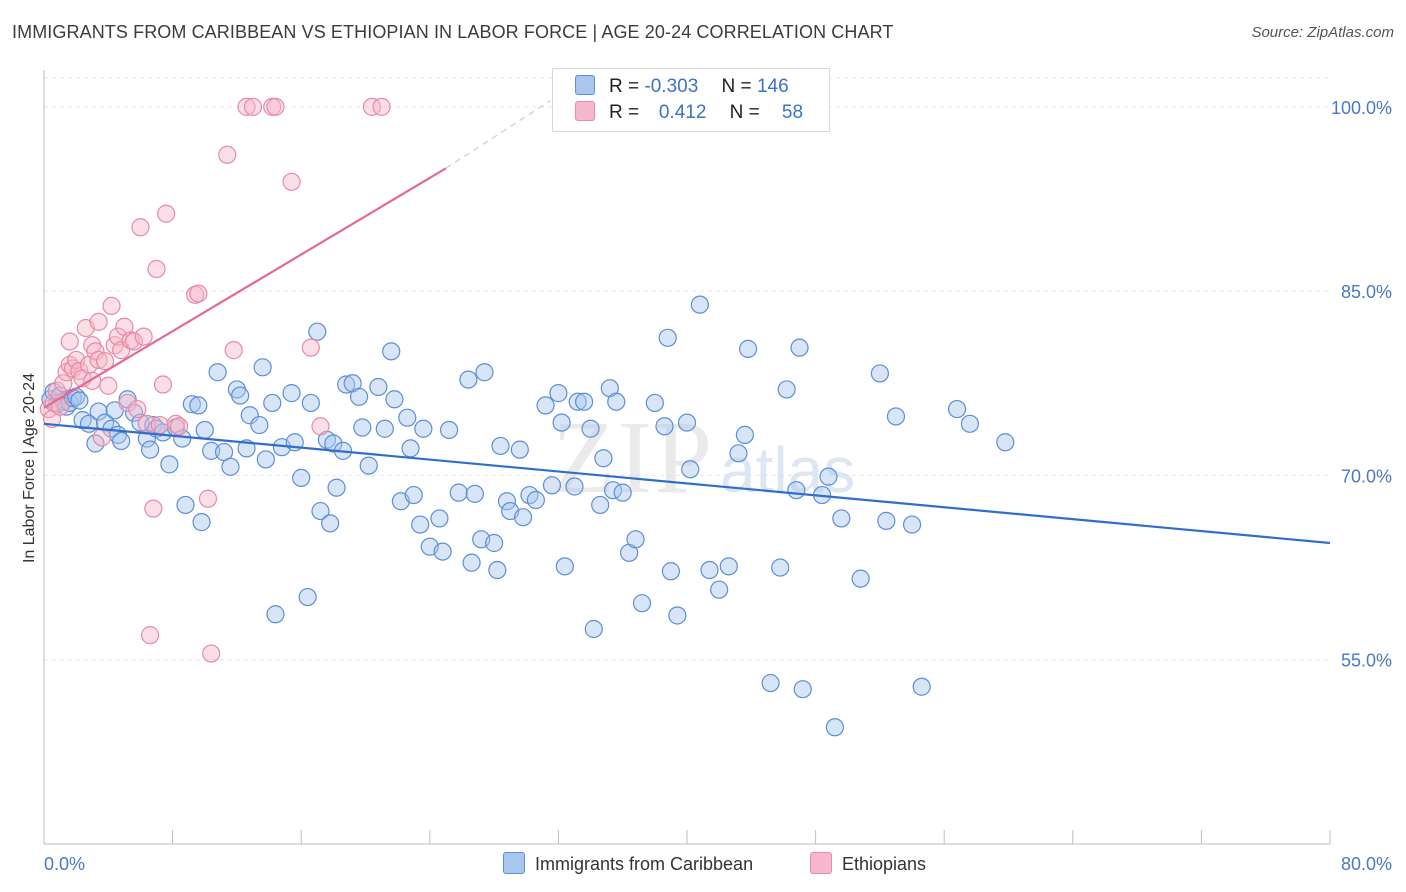 The image size is (1406, 892). What do you see at coordinates (1366, 661) in the screenshot?
I see `y-tick-label: 55.0%` at bounding box center [1366, 661].